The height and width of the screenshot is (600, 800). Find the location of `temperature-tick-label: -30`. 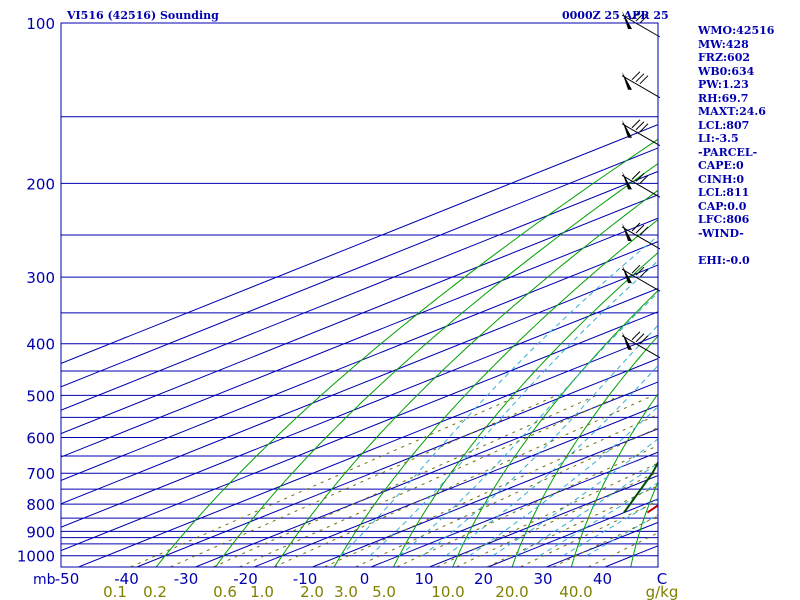

temperature-tick-label: -30 is located at coordinates (186, 579).